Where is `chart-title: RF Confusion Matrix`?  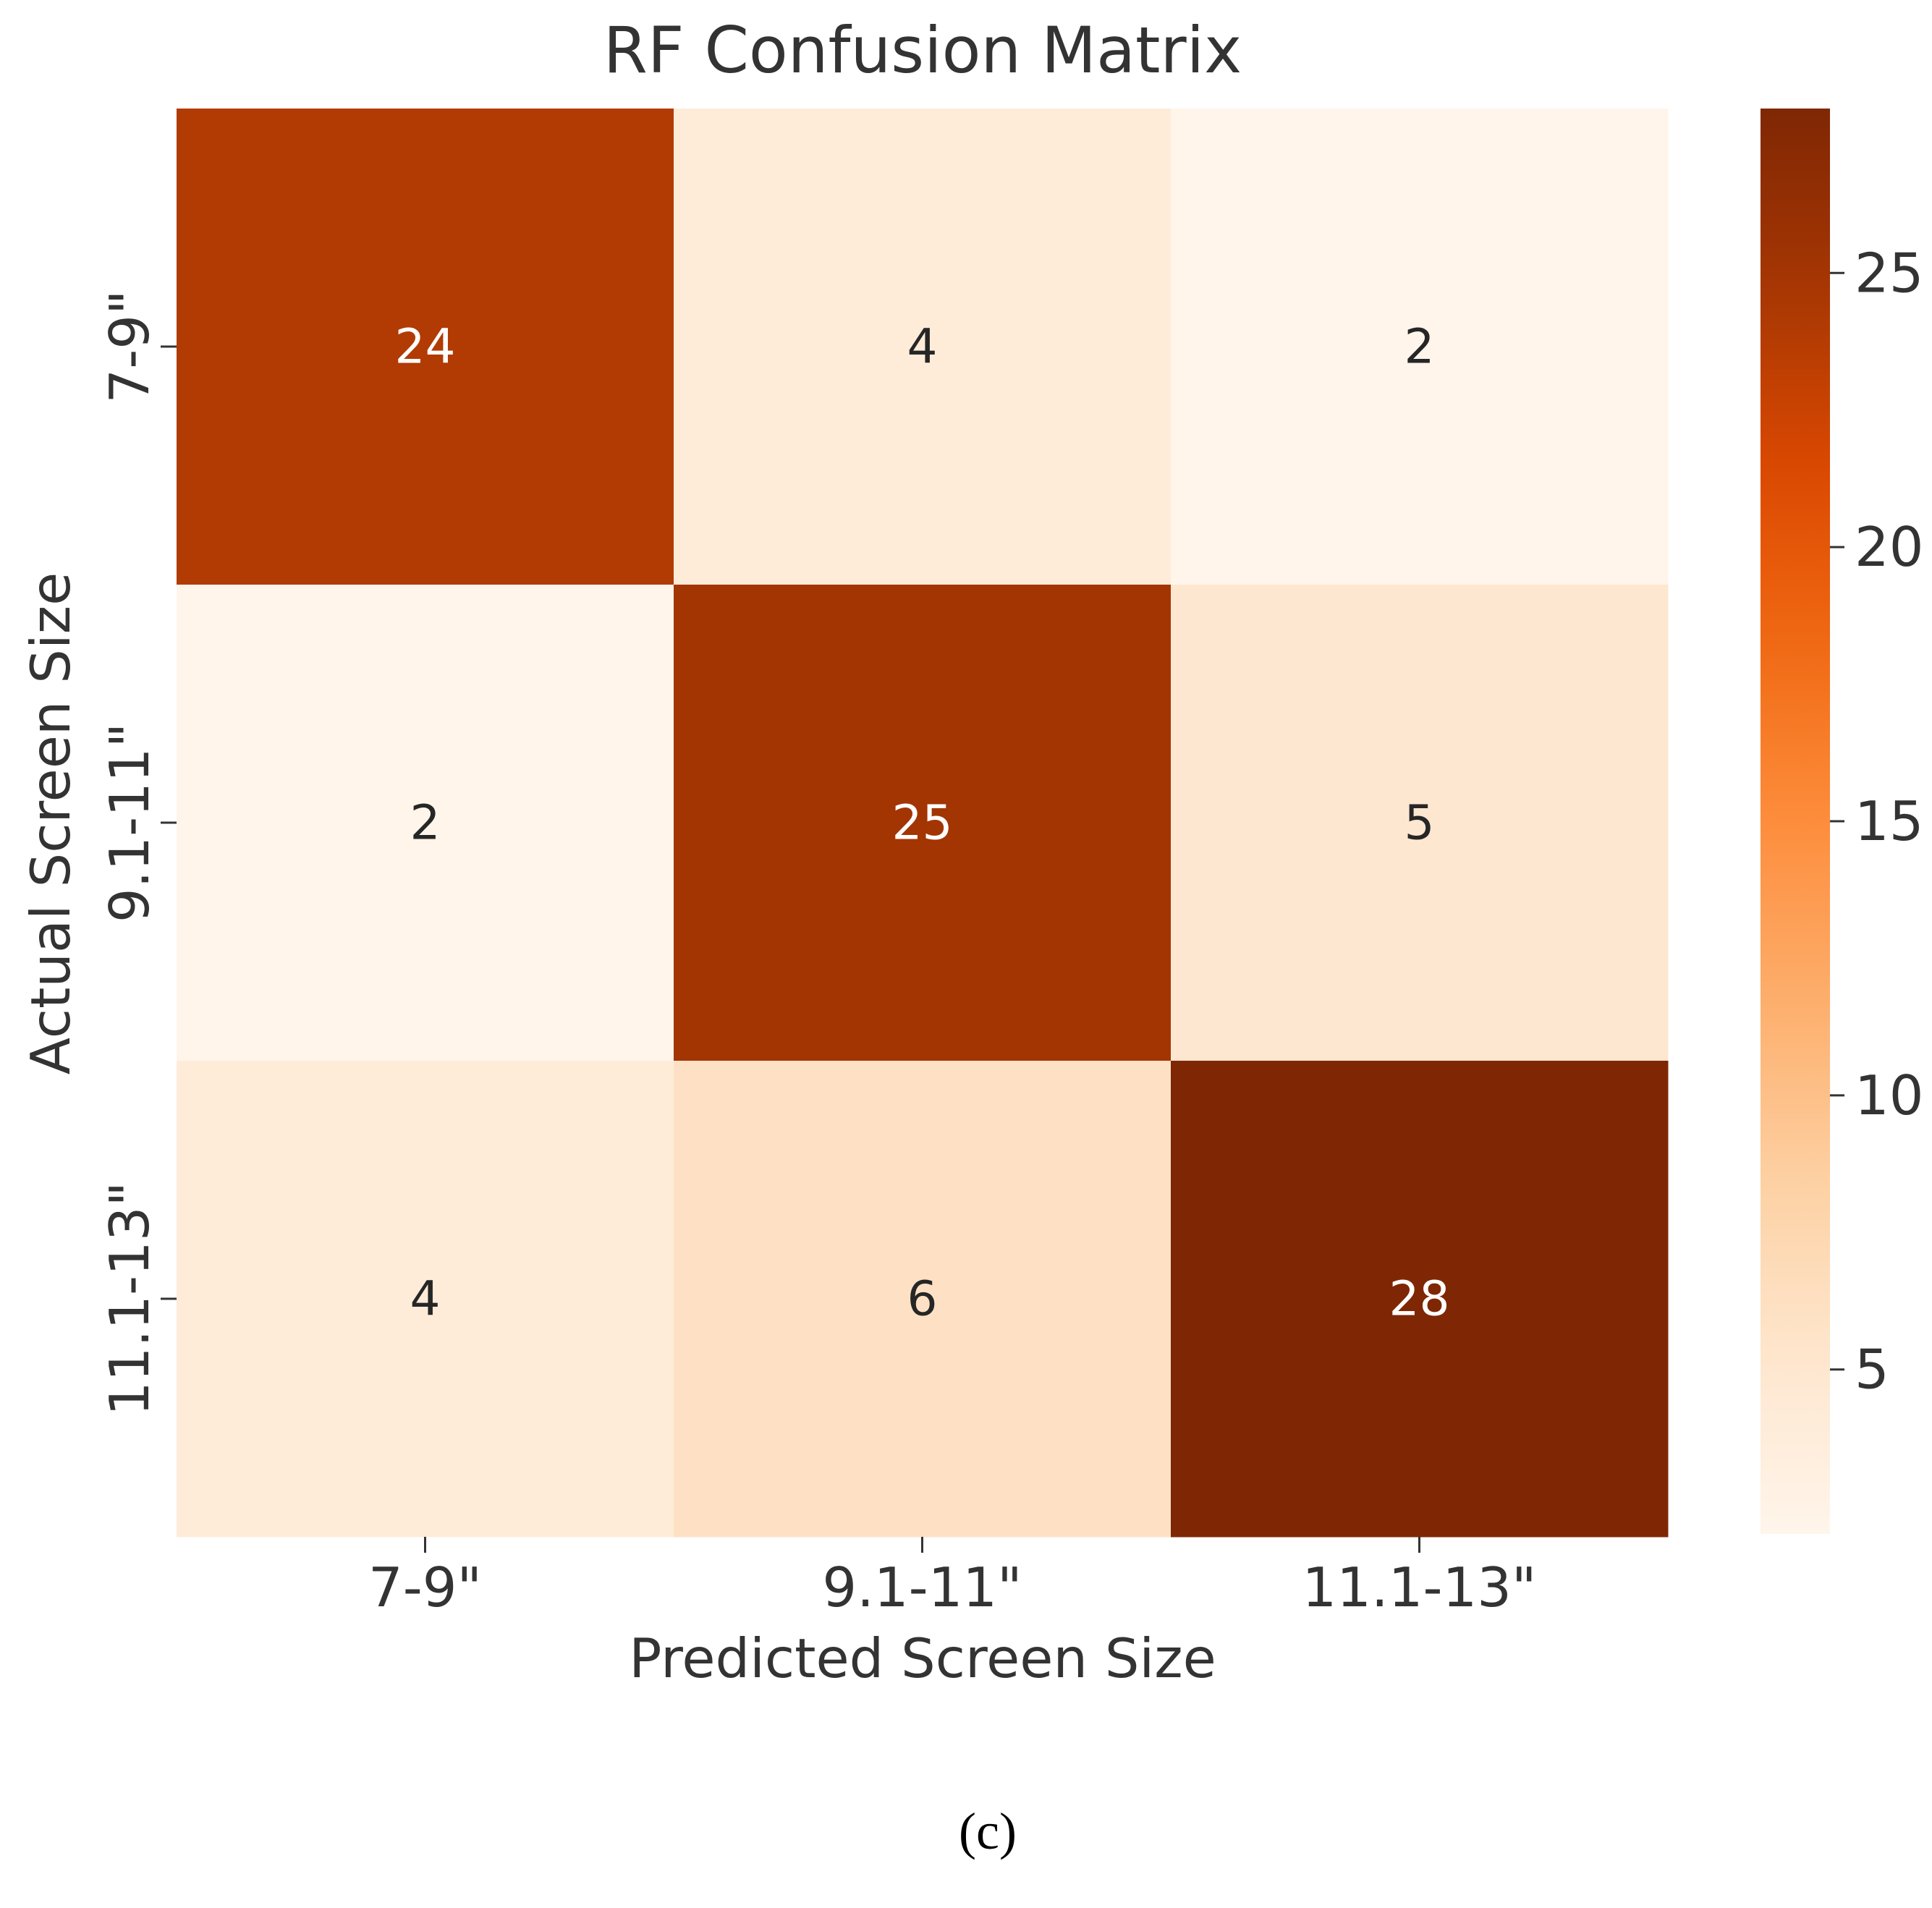 chart-title: RF Confusion Matrix is located at coordinates (922, 50).